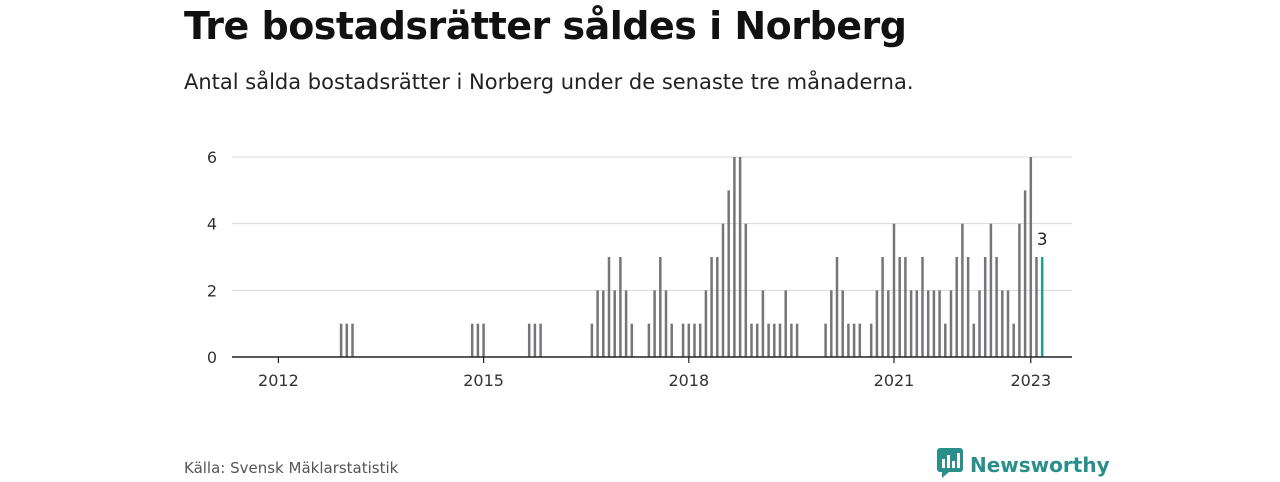 This screenshot has width=1280, height=482. I want to click on x-tick-label: 2012, so click(278, 380).